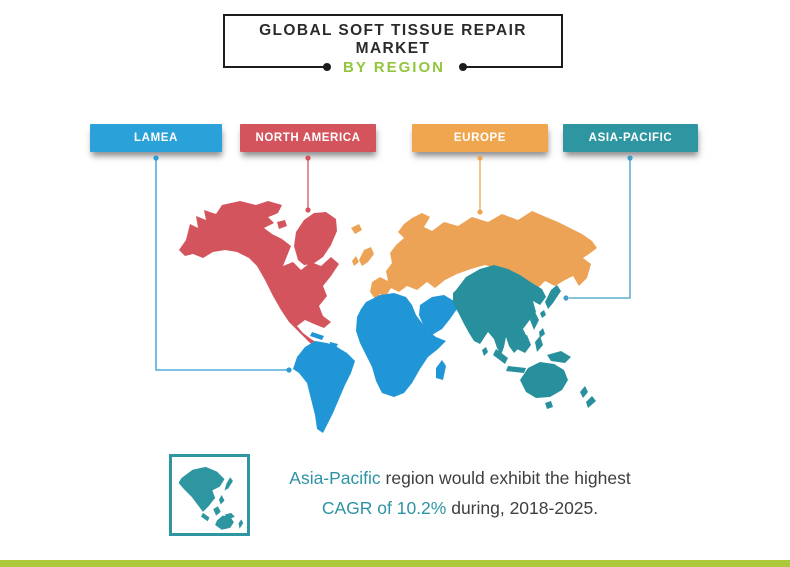 Image resolution: width=790 pixels, height=567 pixels. What do you see at coordinates (274, 67) in the screenshot?
I see `subtitle-rule-left` at bounding box center [274, 67].